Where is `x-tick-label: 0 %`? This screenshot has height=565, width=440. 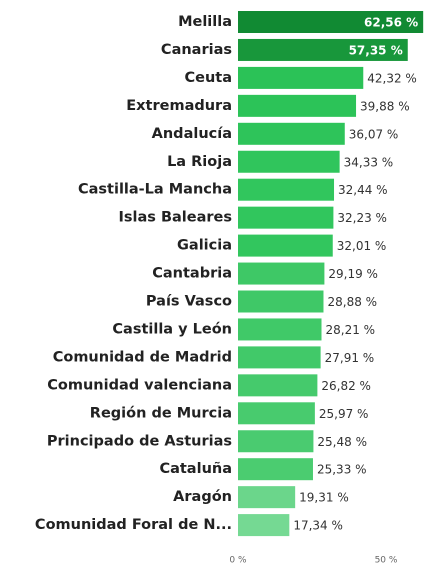 x-tick-label: 0 % is located at coordinates (238, 560).